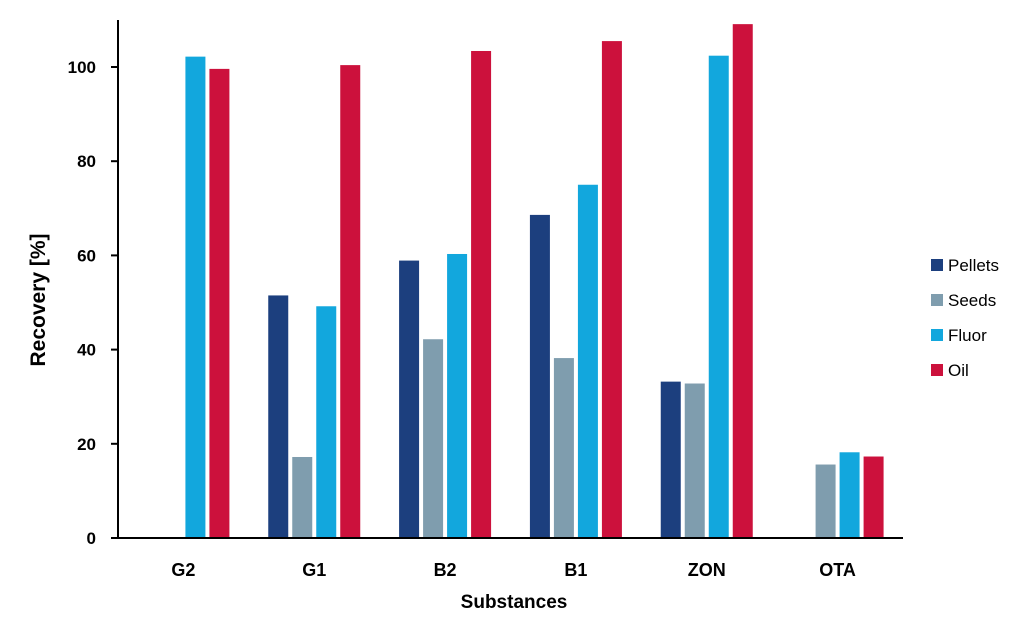 The image size is (1022, 640). Describe the element at coordinates (973, 265) in the screenshot. I see `legend-label-pellets: Pellets` at that location.